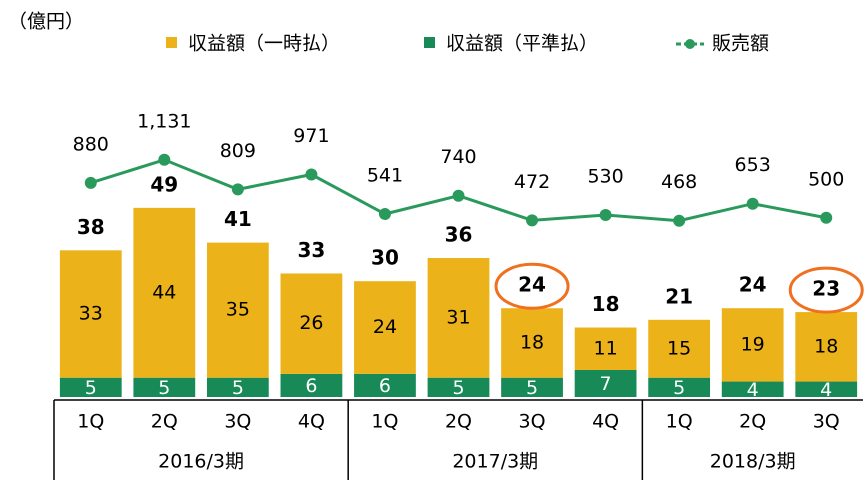  I want to click on total-label: 36, so click(459, 235).